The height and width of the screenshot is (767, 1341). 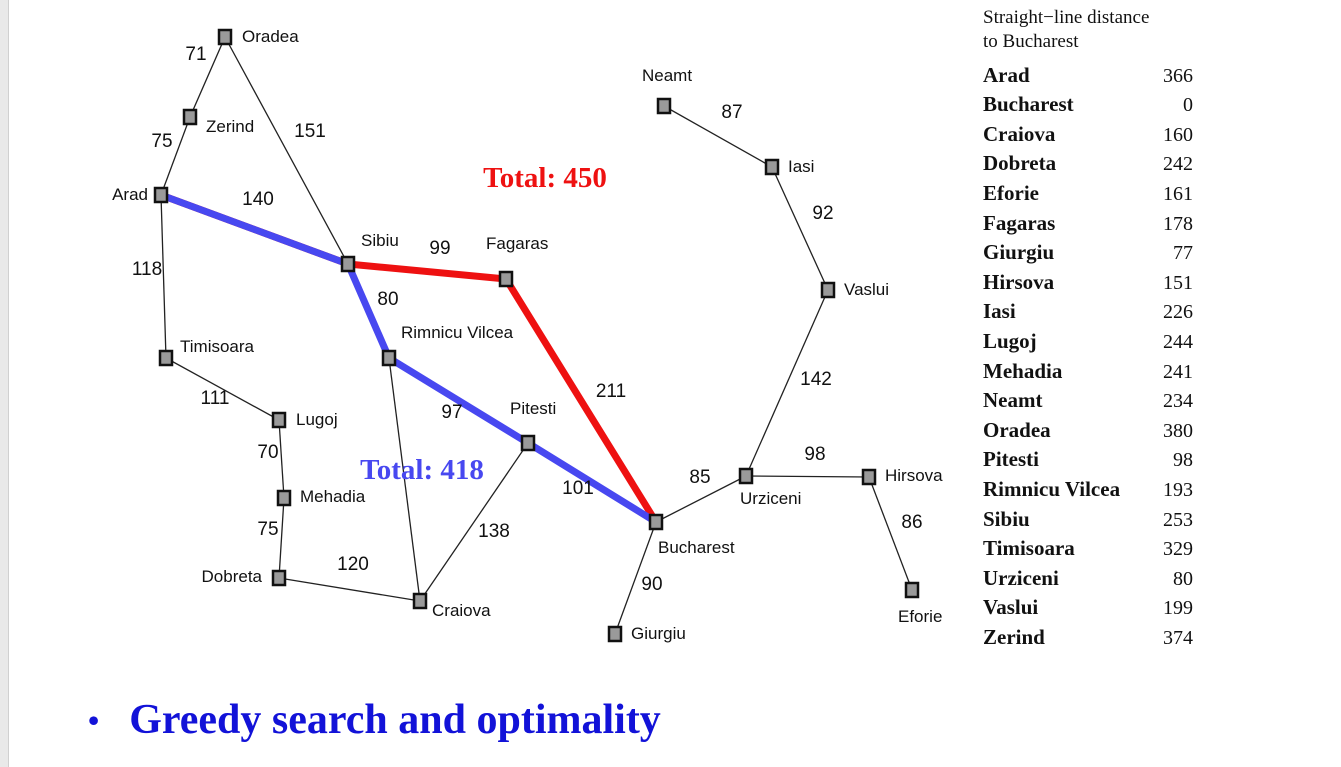 What do you see at coordinates (772, 167) in the screenshot?
I see `city-node-iasi` at bounding box center [772, 167].